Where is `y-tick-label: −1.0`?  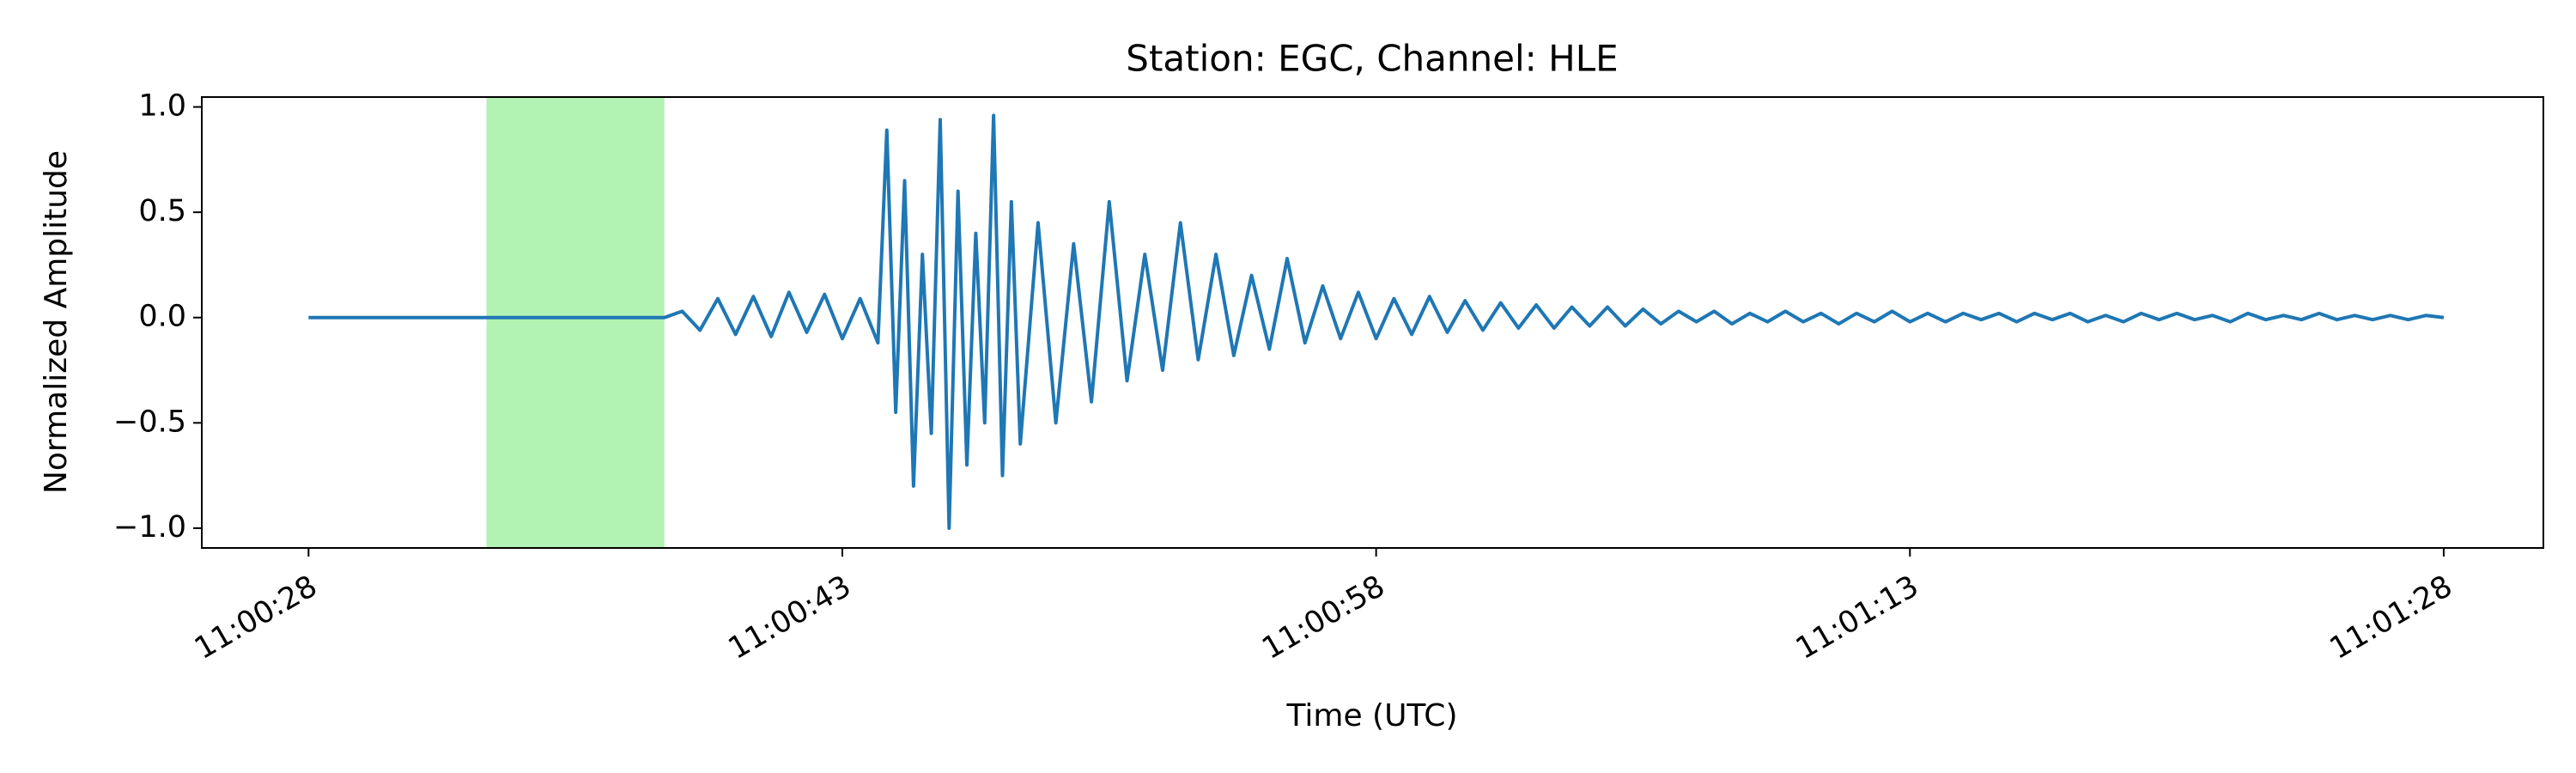 y-tick-label: −1.0 is located at coordinates (149, 527).